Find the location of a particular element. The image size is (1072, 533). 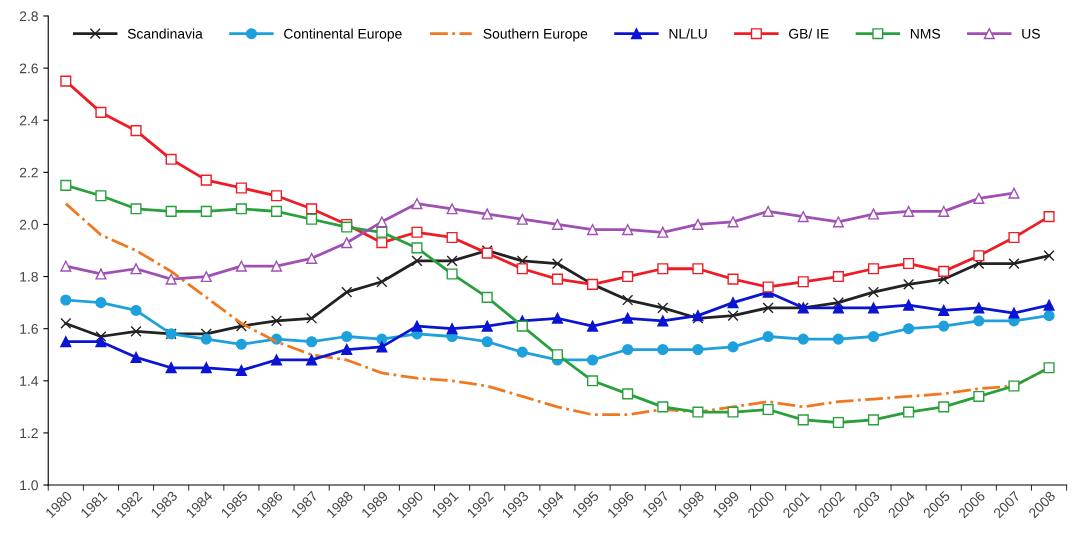

y-tick-label: 1.4 is located at coordinates (29, 381).